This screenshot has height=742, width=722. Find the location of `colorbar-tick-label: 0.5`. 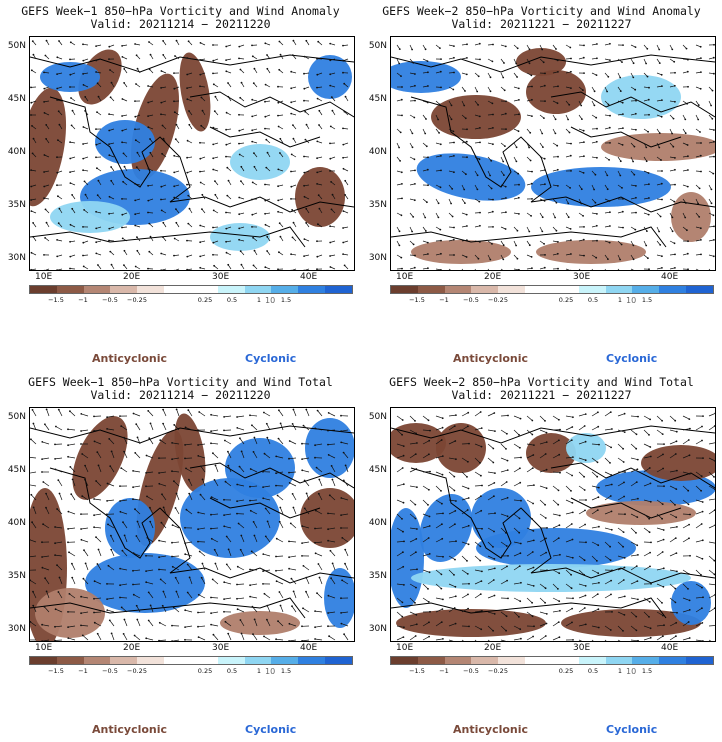

colorbar-tick-label: 0.5 is located at coordinates (593, 671).